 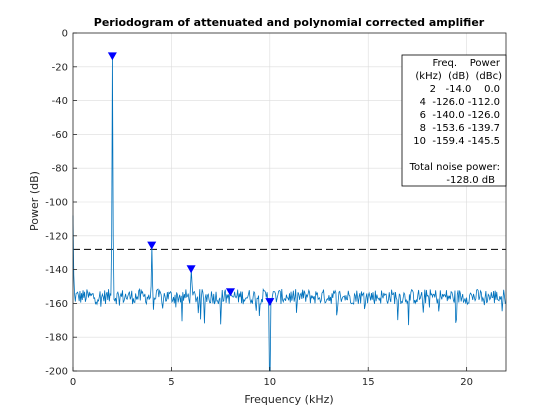 What do you see at coordinates (56, 304) in the screenshot?
I see `y-tick-label: -160` at bounding box center [56, 304].